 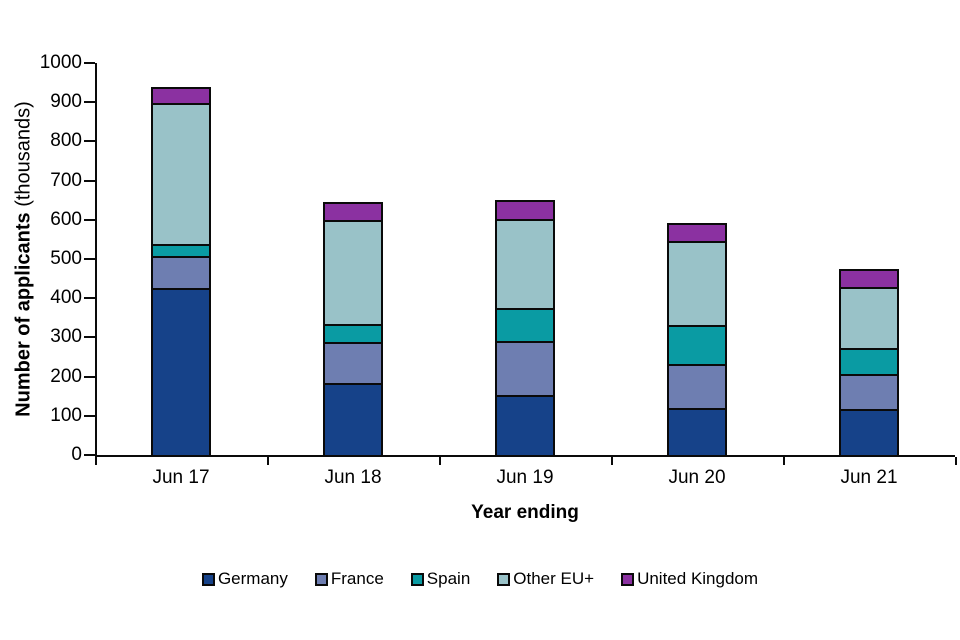 I want to click on y-axis-tick-label: 1000, so click(x=60, y=62).